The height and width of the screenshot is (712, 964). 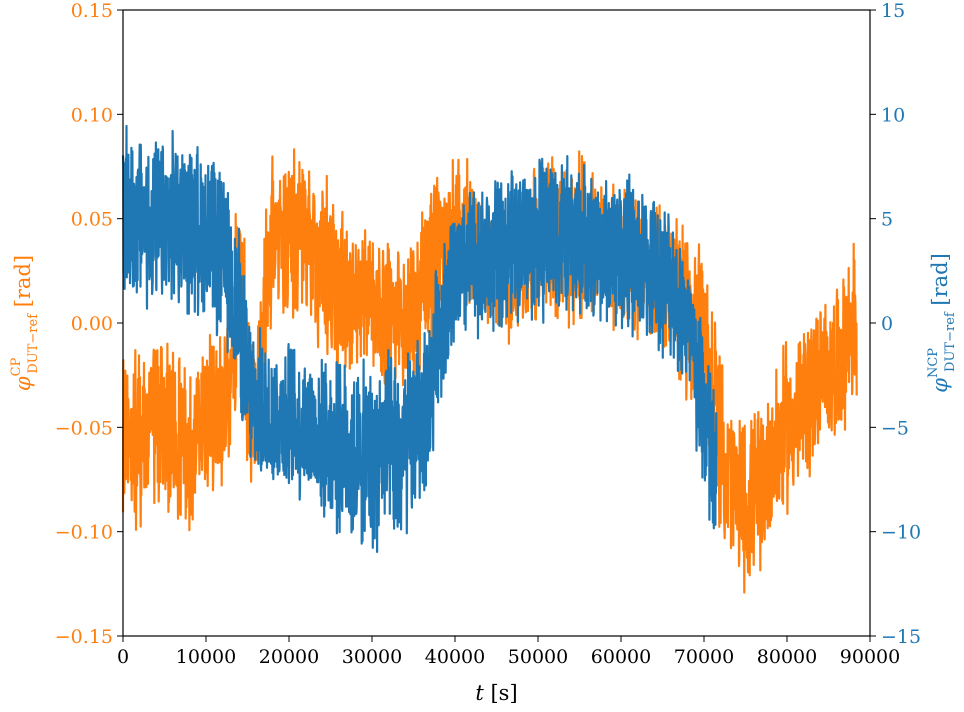 I want to click on y-right-tick-label: 10, so click(x=893, y=115).